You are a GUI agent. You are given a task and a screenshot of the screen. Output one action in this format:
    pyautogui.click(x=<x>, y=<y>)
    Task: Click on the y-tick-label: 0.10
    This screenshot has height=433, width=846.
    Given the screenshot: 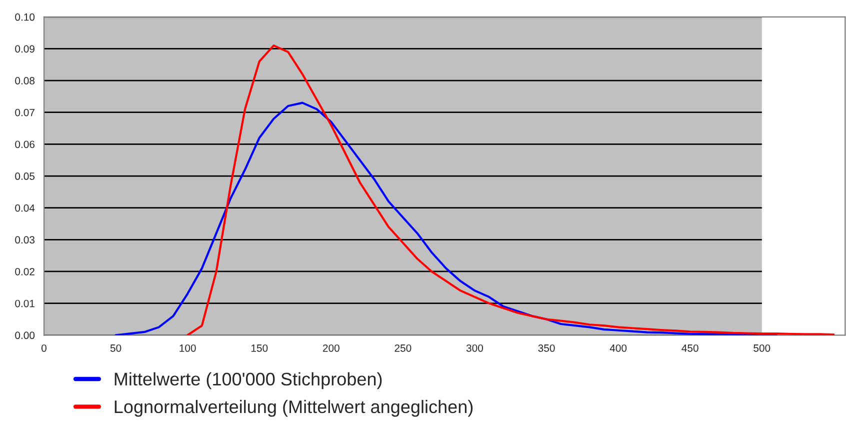 What is the action you would take?
    pyautogui.click(x=25, y=17)
    